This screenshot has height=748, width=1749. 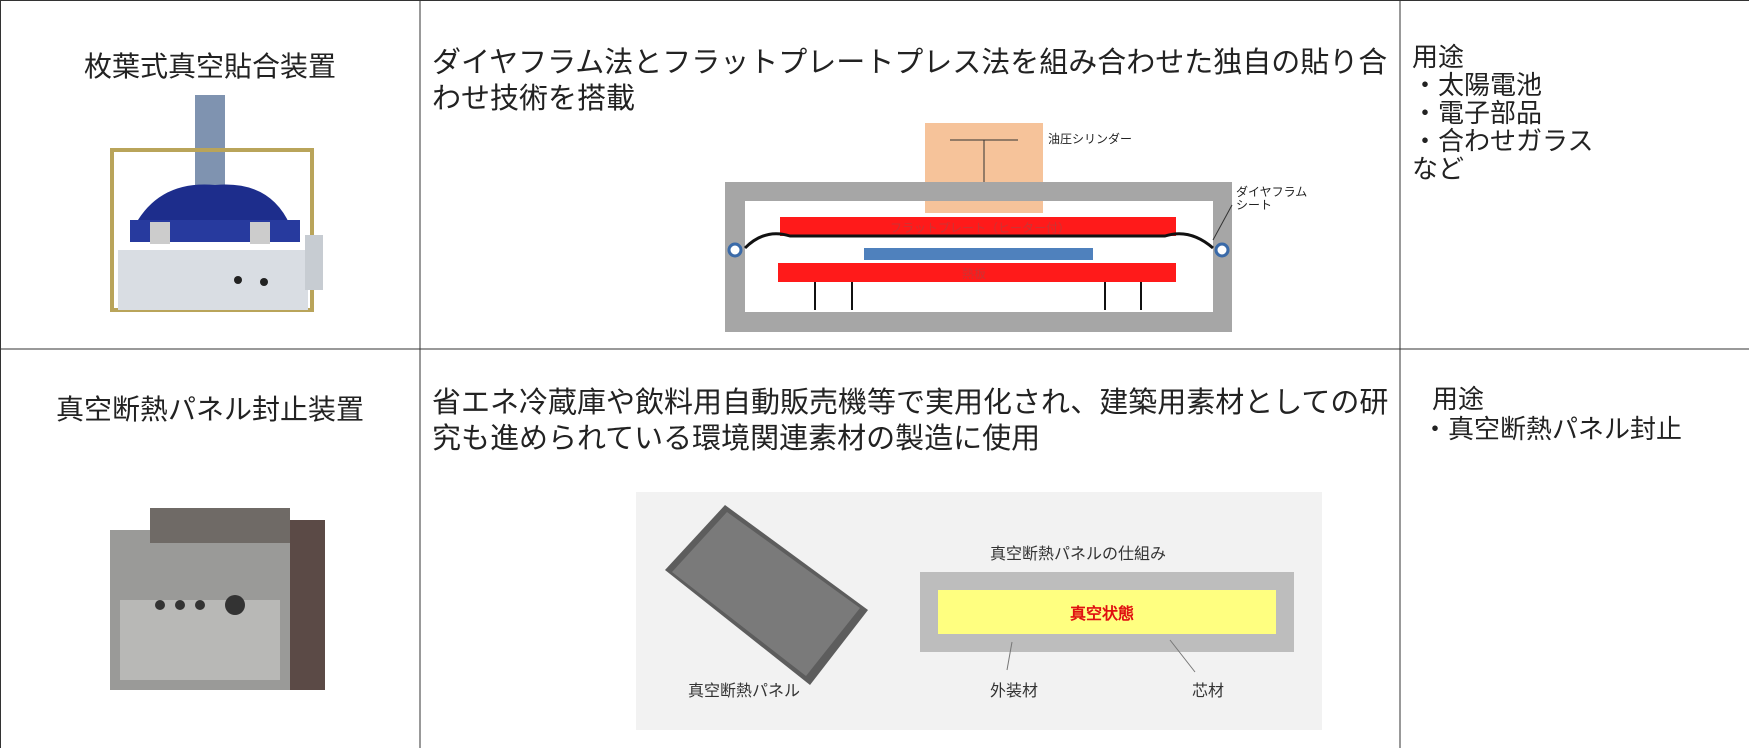 I want to click on diagram-label: ダイヤフラム シート, so click(x=1272, y=198).